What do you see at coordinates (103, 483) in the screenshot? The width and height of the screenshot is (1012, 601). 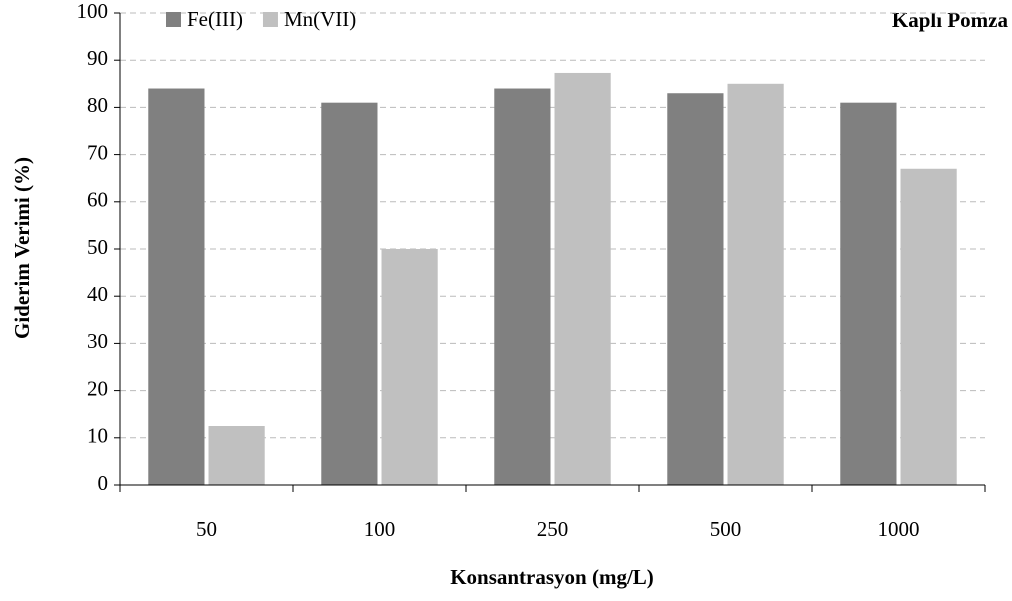 I see `y-tick-label: 0` at bounding box center [103, 483].